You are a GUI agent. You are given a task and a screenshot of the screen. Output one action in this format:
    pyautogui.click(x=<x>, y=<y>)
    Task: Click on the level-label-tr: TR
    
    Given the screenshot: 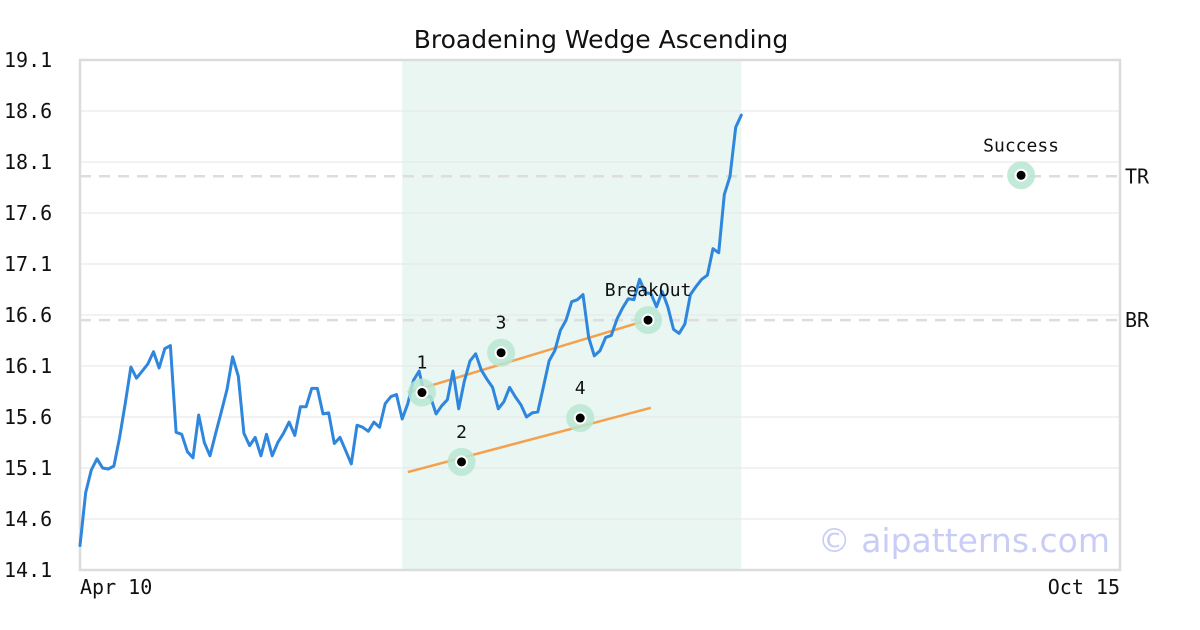 What is the action you would take?
    pyautogui.click(x=1137, y=176)
    